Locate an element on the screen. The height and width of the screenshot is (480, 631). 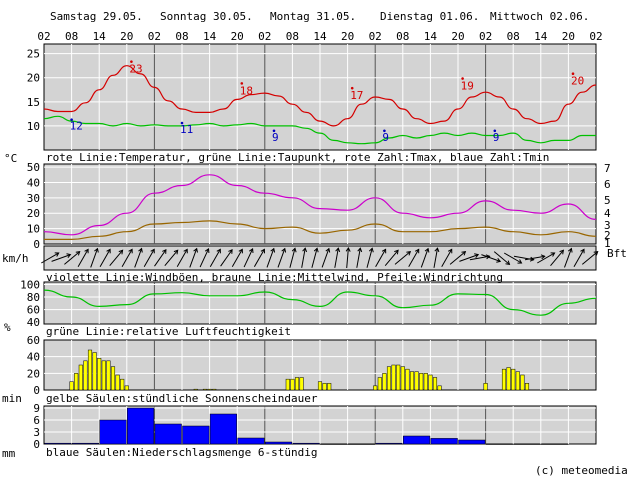
beaufort-unit: Bft is located at coordinates (617, 253).